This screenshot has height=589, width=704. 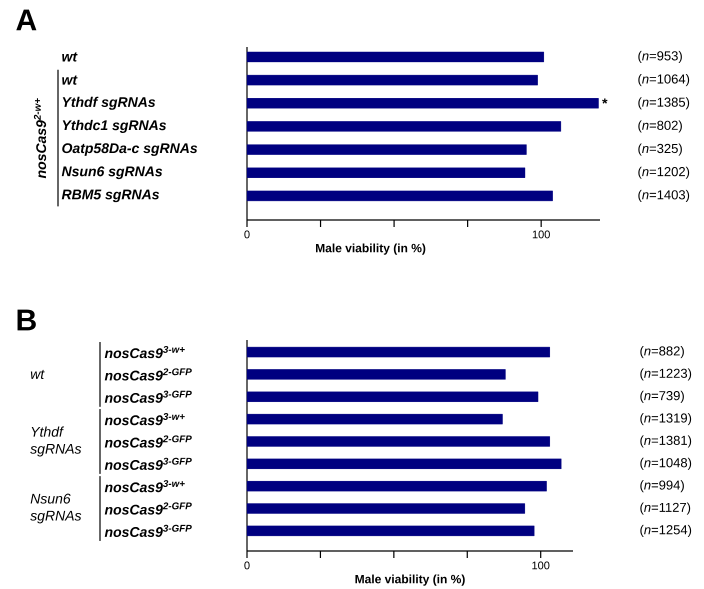 What do you see at coordinates (666, 374) in the screenshot?
I see `text: (n=1223)` at bounding box center [666, 374].